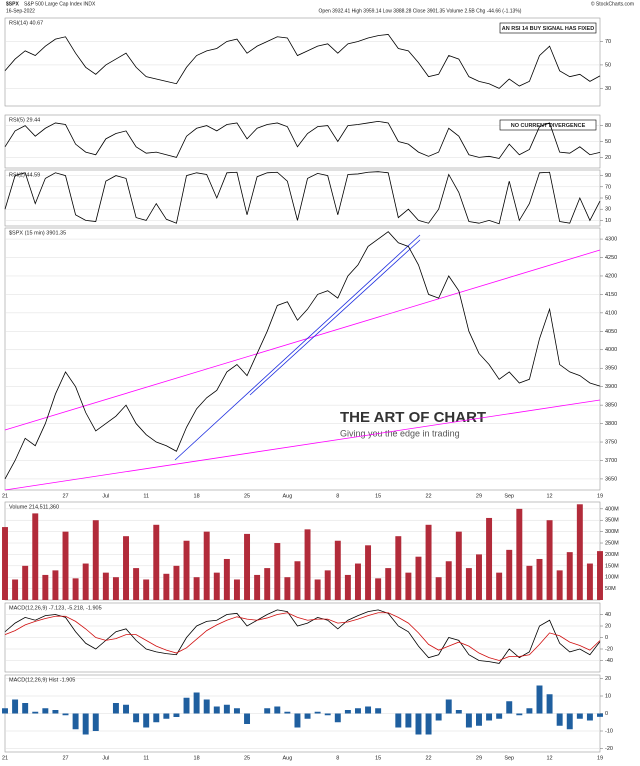  What do you see at coordinates (608, 42) in the screenshot?
I see `y-tick-label: 70` at bounding box center [608, 42].